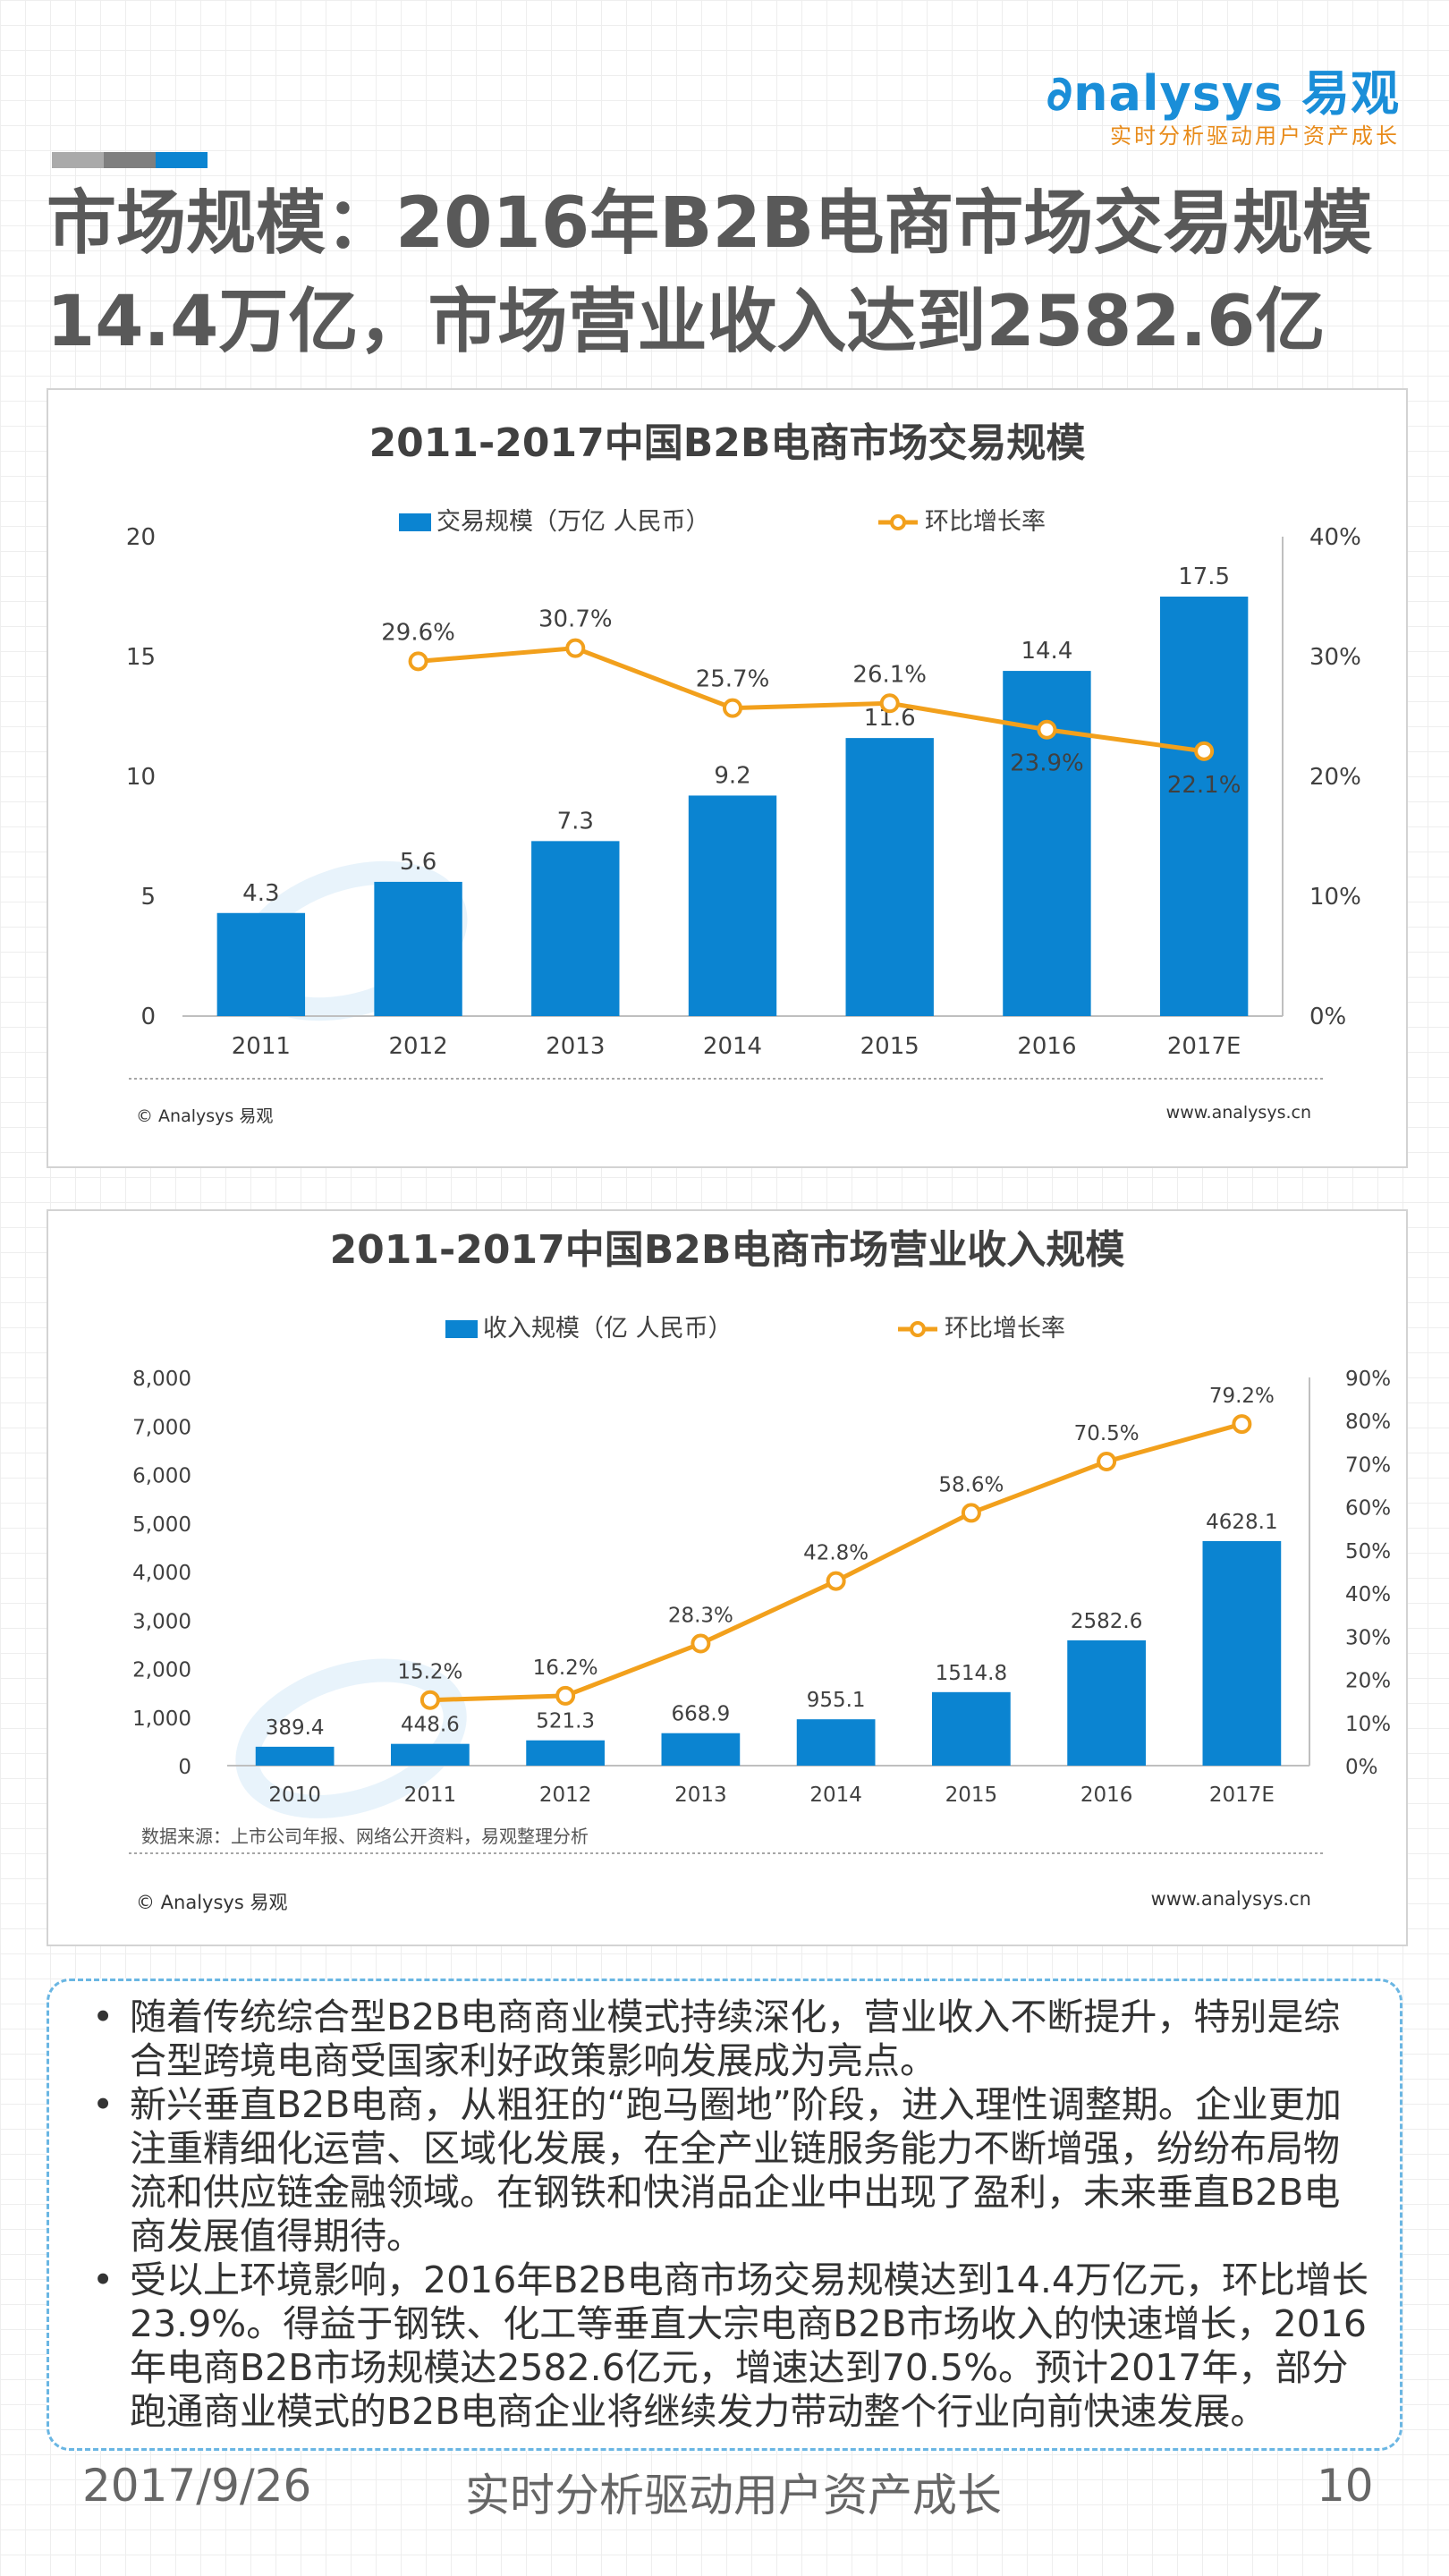  Describe the element at coordinates (161, 1719) in the screenshot. I see `y-tick-label: 1,000` at that location.